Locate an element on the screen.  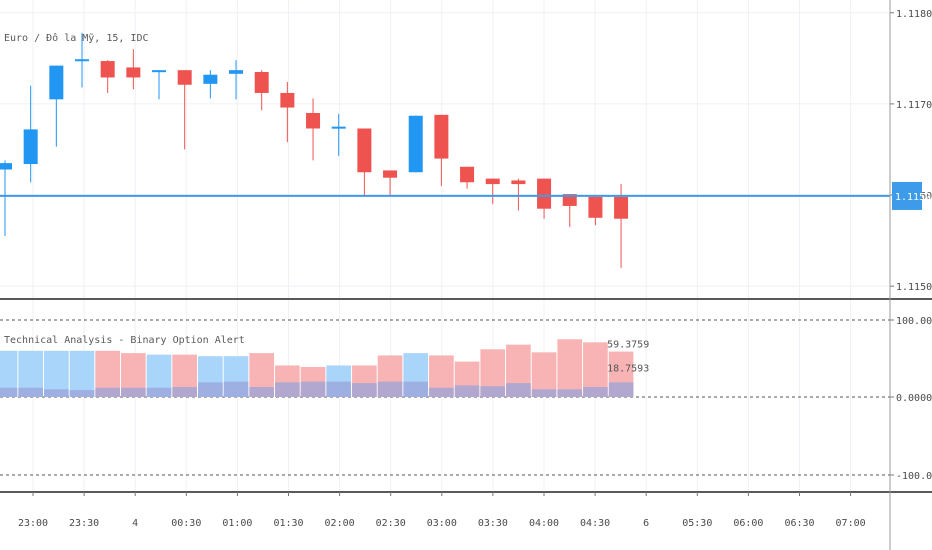
time-tick-label: 03:30 is located at coordinates (493, 523).